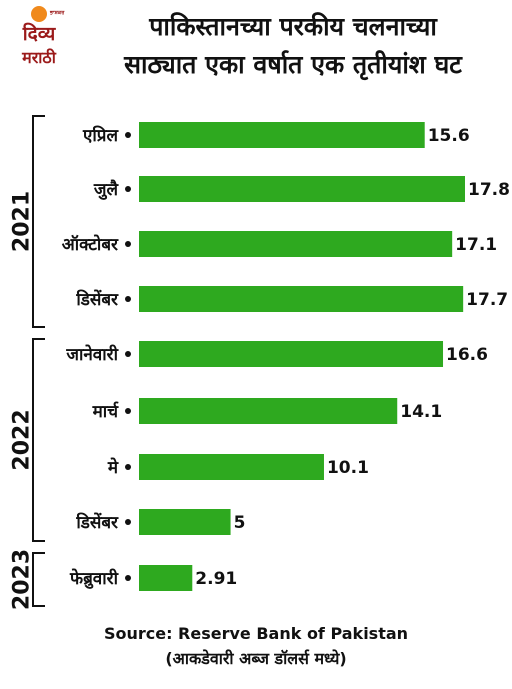  What do you see at coordinates (39, 34) in the screenshot?
I see `logo-line-1: दिव्य` at bounding box center [39, 34].